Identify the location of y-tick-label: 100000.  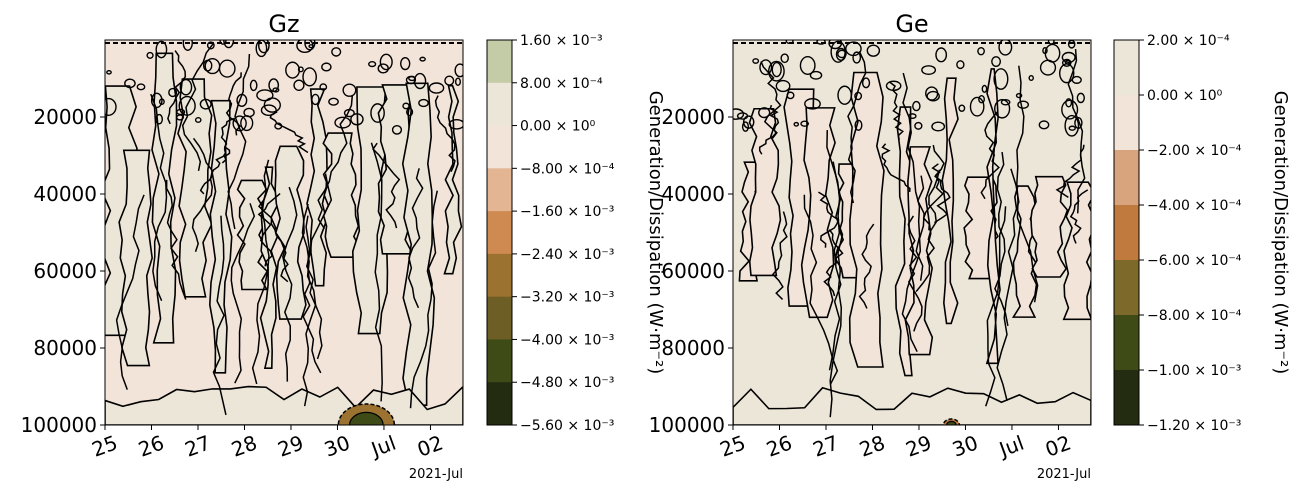
(687, 425).